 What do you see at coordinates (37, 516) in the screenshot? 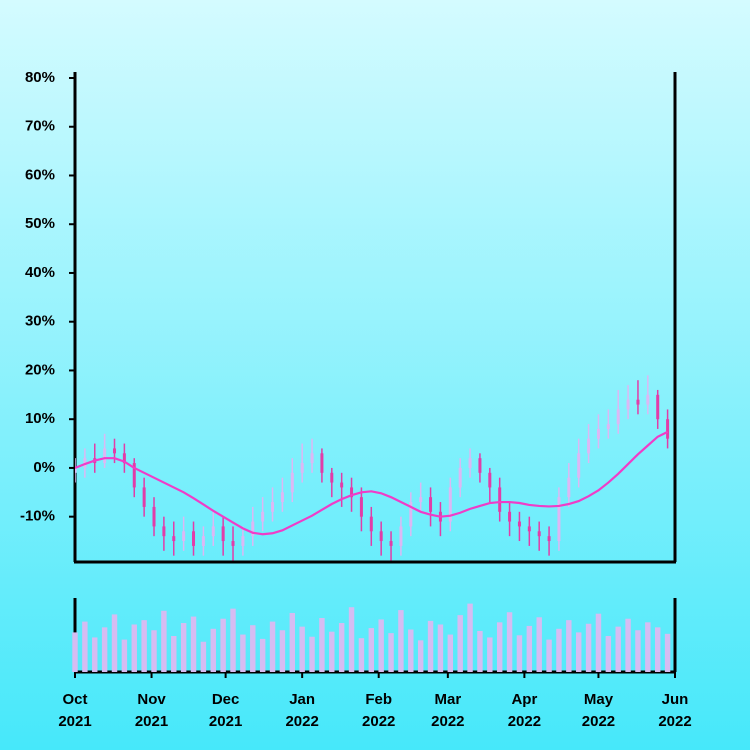
I see `y-tick-label: -10%` at bounding box center [37, 516].